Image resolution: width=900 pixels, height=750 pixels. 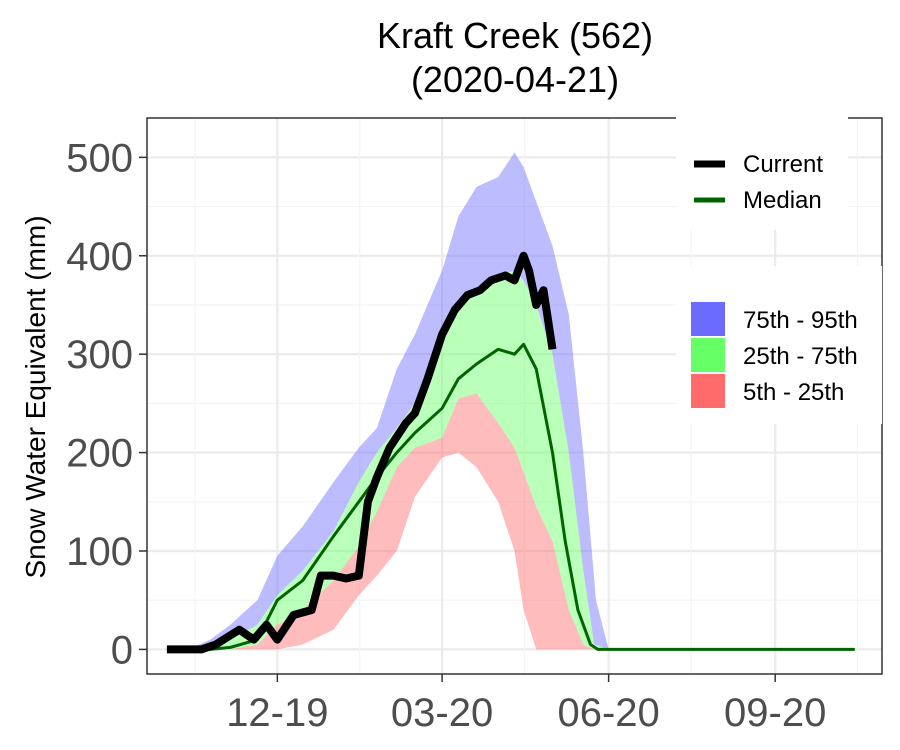 I want to click on chart-title: Kraft Creek (562), so click(x=515, y=35).